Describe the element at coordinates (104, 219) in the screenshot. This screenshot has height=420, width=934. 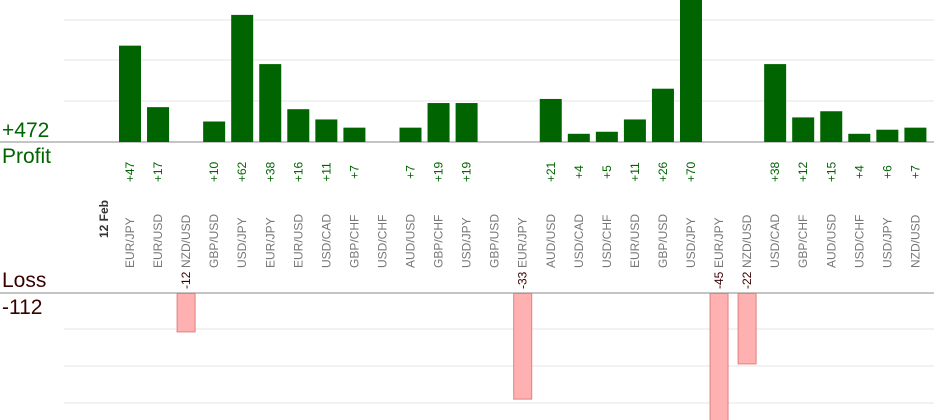
I see `date-label: 12 Feb` at that location.